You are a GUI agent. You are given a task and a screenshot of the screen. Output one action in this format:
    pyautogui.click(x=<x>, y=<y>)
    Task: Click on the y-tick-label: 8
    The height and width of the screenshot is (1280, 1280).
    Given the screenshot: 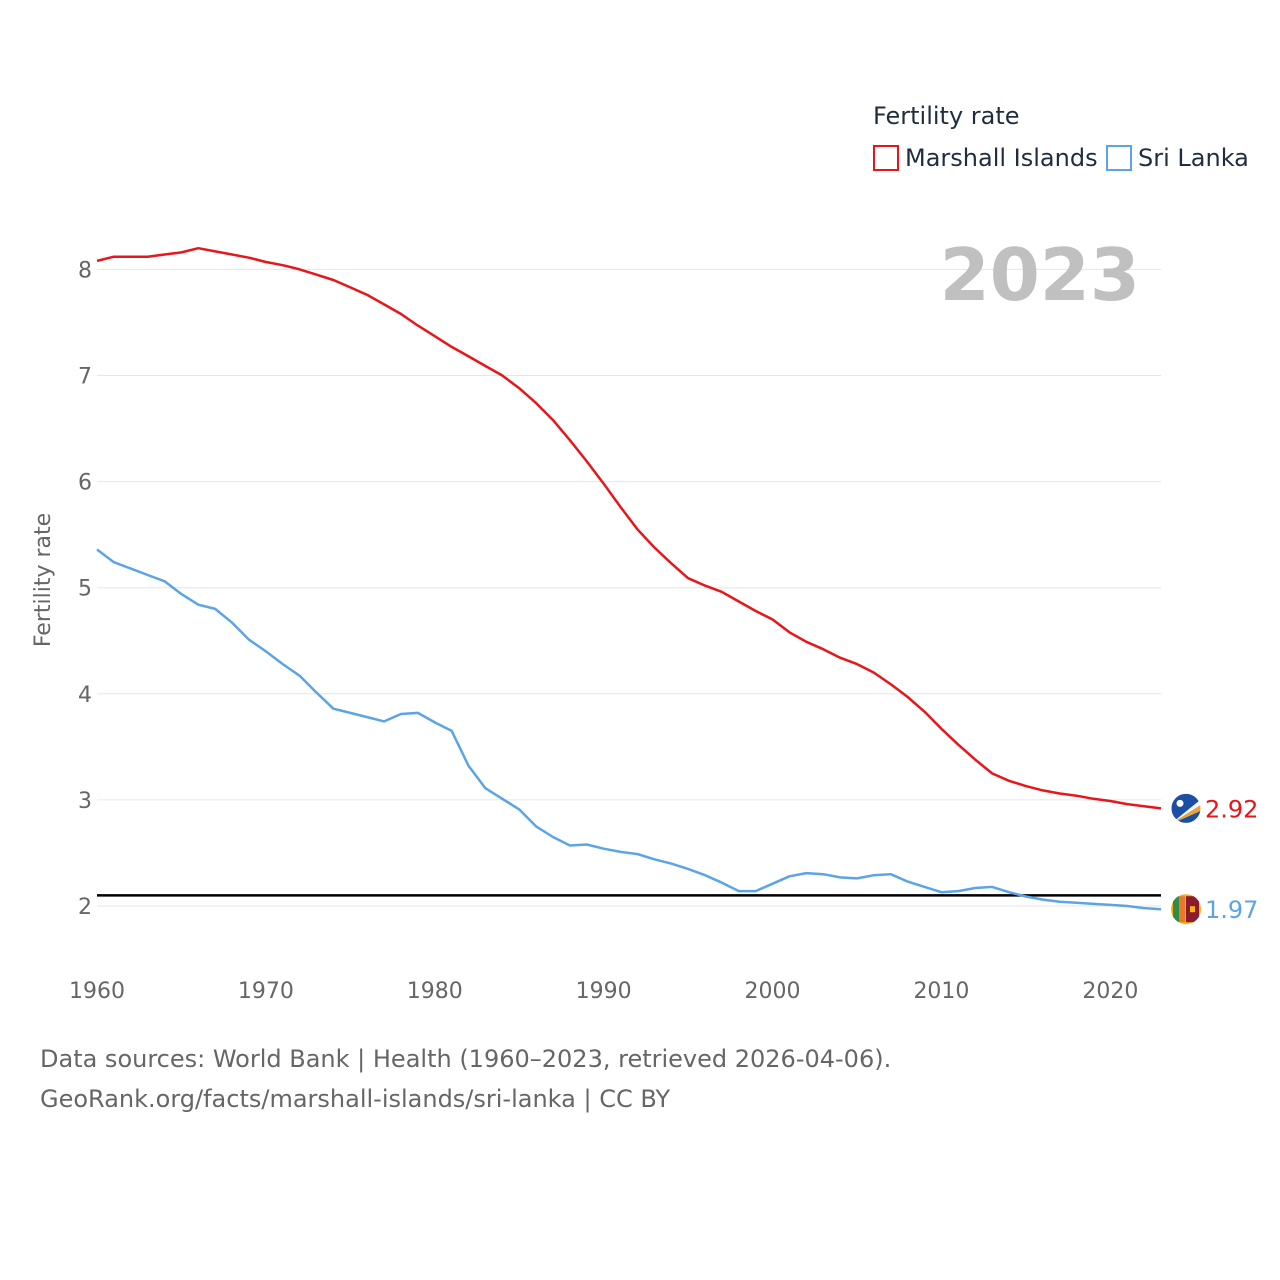 What is the action you would take?
    pyautogui.click(x=85, y=270)
    